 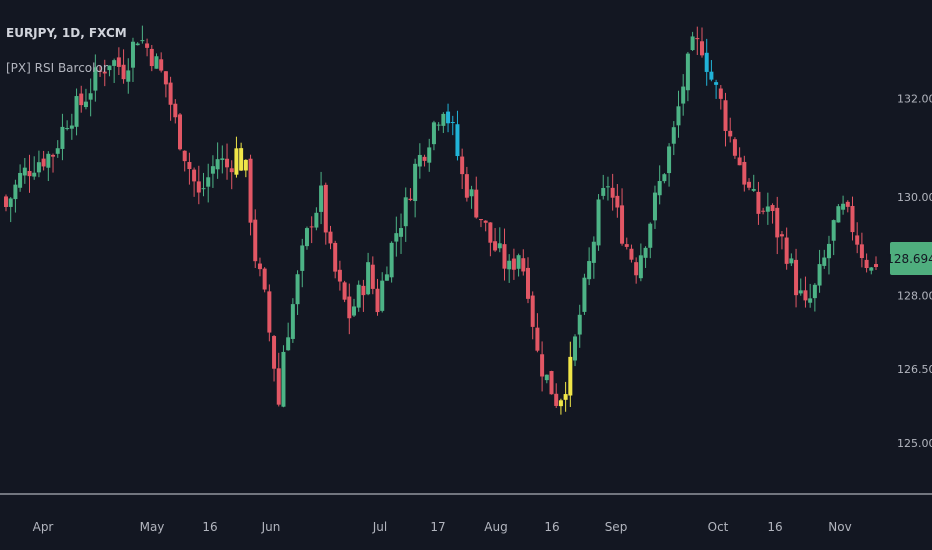 I want to click on y-tick-label: 132.000, so click(x=914, y=99).